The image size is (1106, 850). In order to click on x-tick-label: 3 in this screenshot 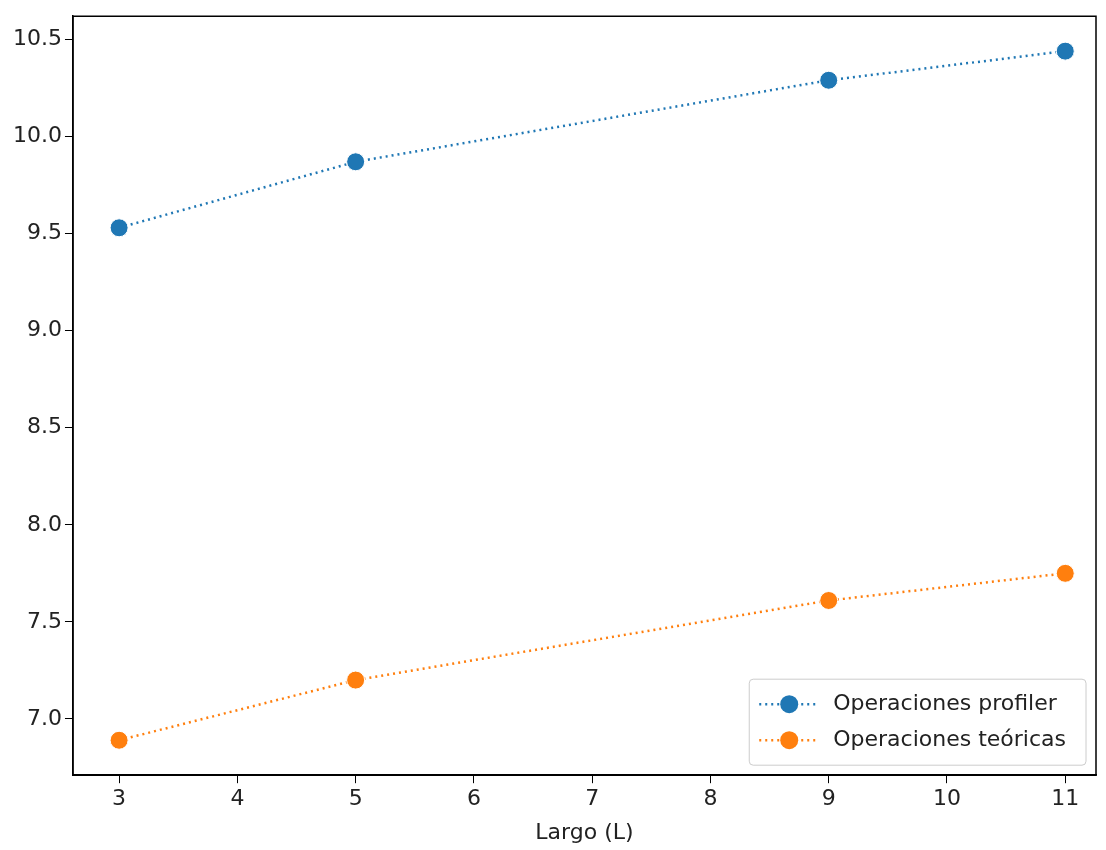, I will do `click(119, 798)`.